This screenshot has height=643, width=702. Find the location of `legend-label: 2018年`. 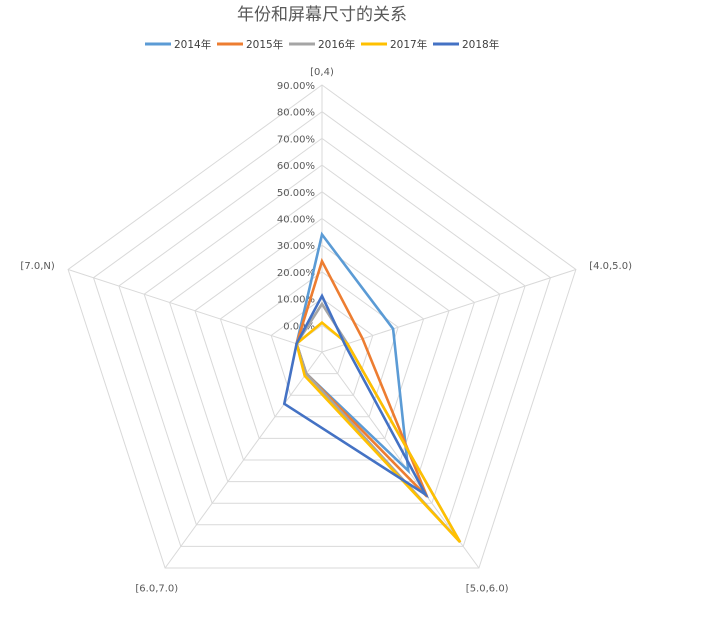

legend-label: 2018年 is located at coordinates (480, 44).